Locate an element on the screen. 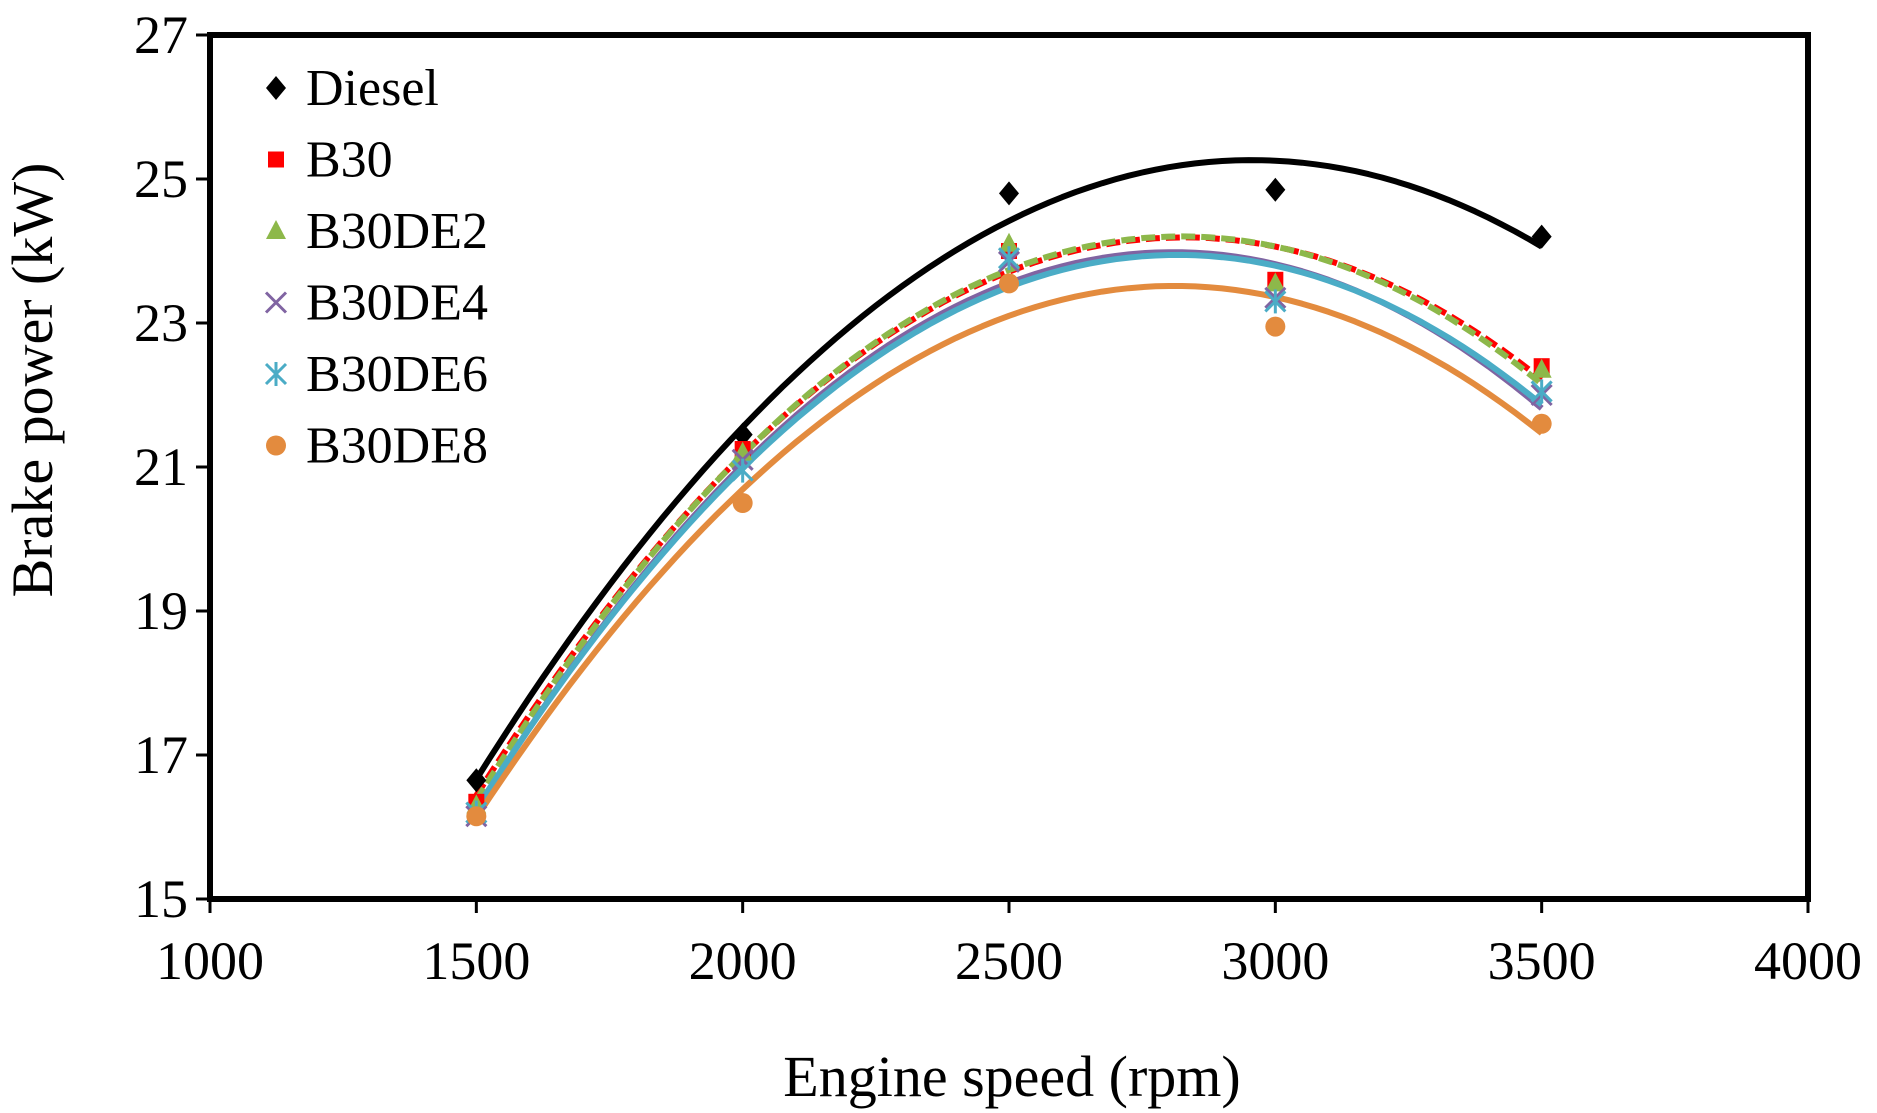 The height and width of the screenshot is (1113, 1877). x-tick-label: 3000 is located at coordinates (1275, 961).